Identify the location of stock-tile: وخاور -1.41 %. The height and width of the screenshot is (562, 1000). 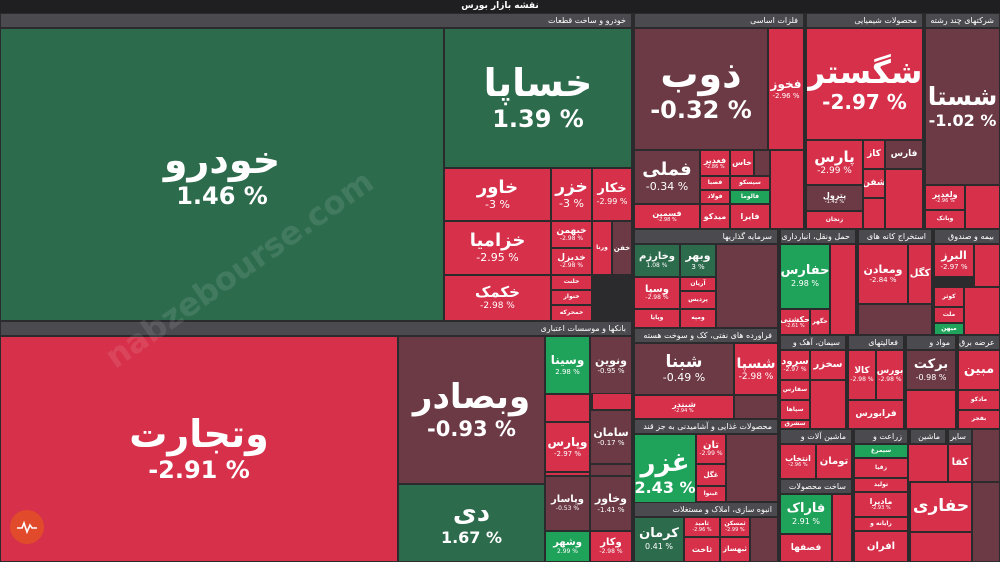
(611, 503).